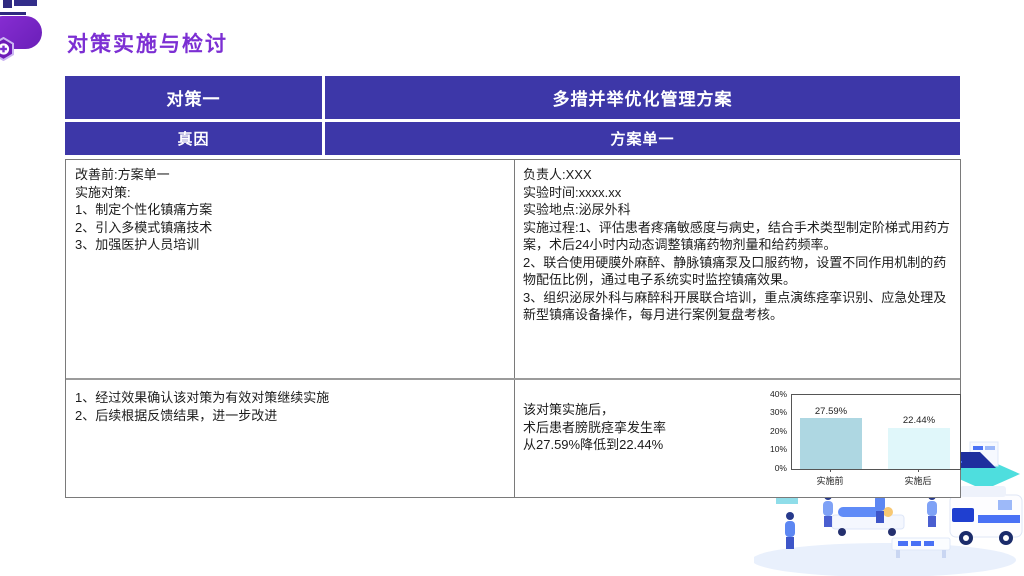 This screenshot has height=576, width=1024. What do you see at coordinates (144, 209) in the screenshot?
I see `text-line: 1、制定个性化镇痛方案` at bounding box center [144, 209].